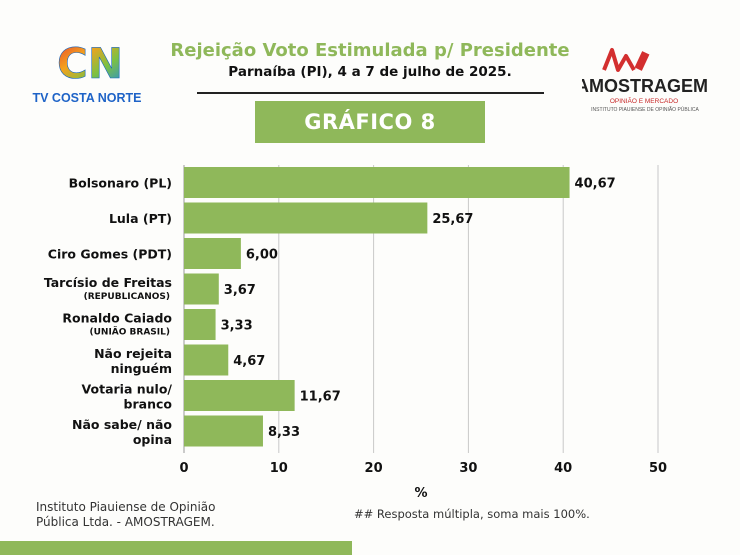 This screenshot has width=740, height=555. Describe the element at coordinates (284, 432) in the screenshot. I see `data-label: 8,33` at that location.